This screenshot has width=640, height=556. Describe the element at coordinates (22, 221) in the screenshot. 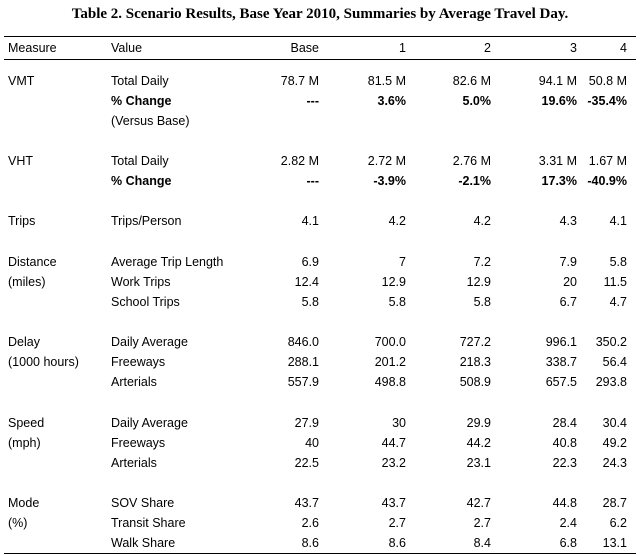

I see `row-measure-label: Trips` at that location.